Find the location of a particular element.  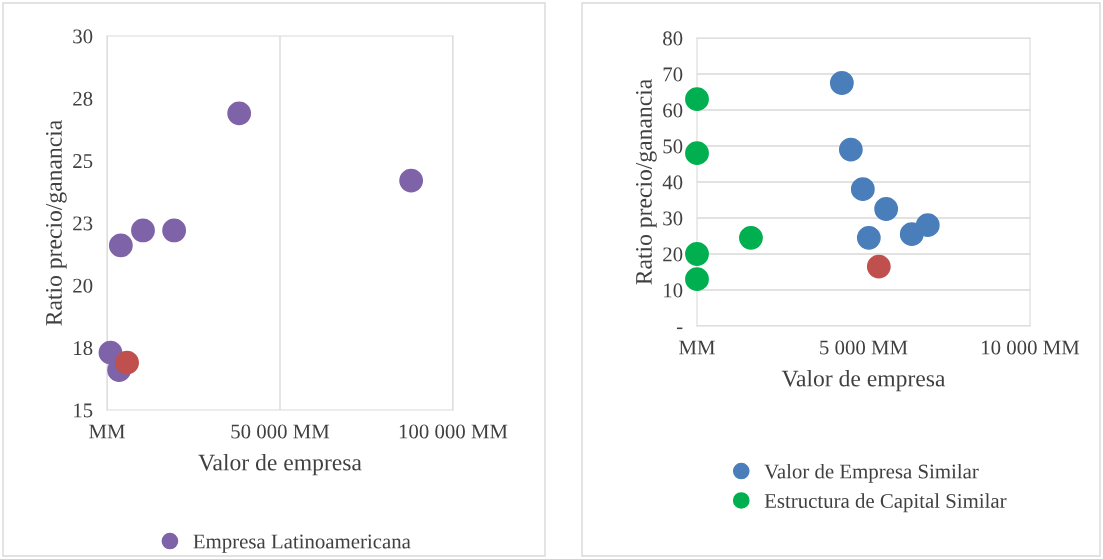

y-tick-label: 80 is located at coordinates (673, 38).